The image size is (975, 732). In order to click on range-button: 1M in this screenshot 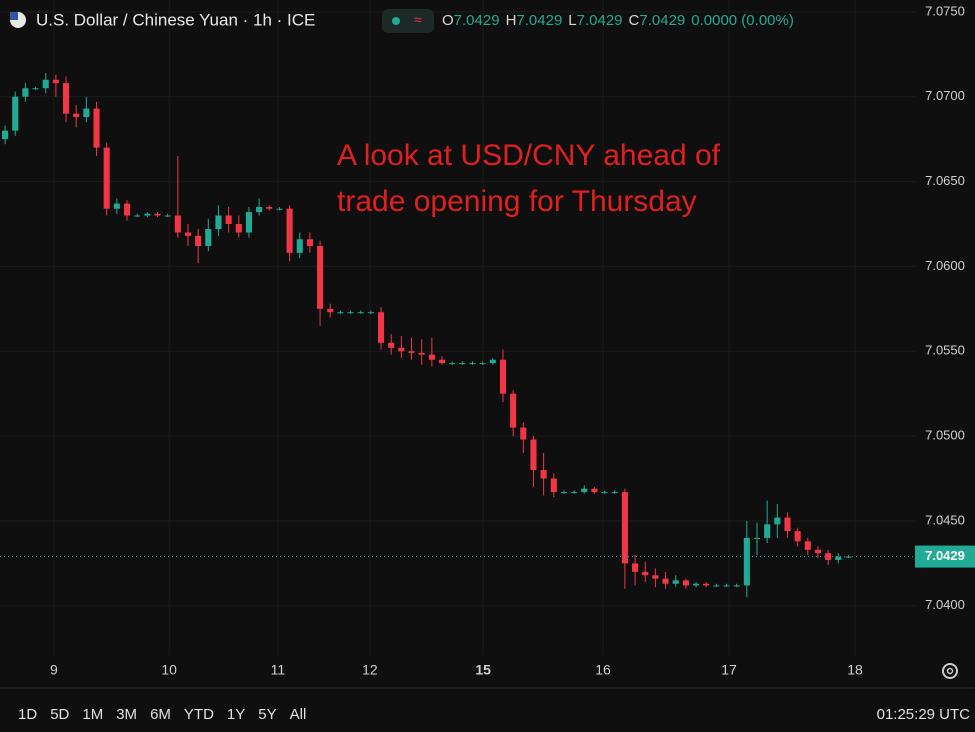, I will do `click(92, 714)`.